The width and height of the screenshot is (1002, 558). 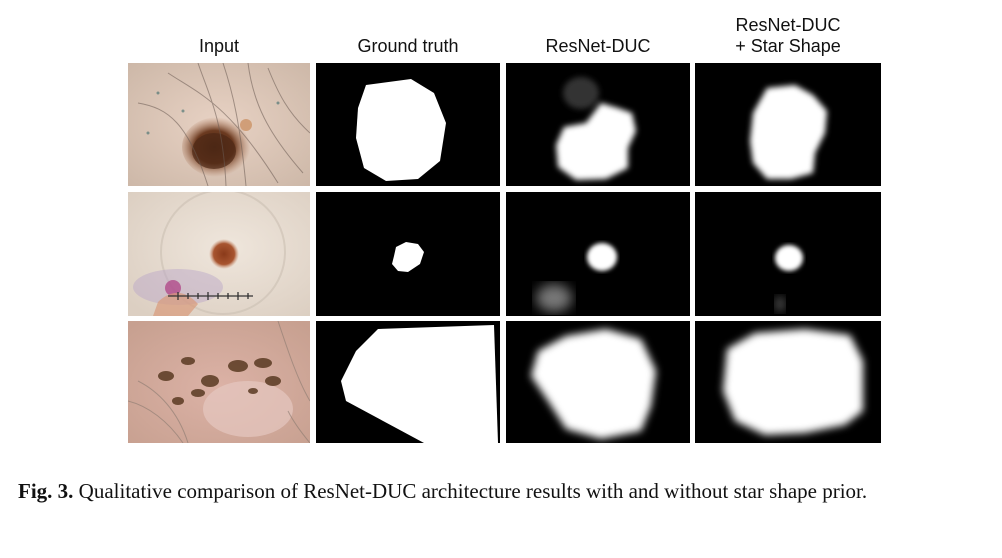 What do you see at coordinates (46, 491) in the screenshot?
I see `figure-label: Fig. 3.` at bounding box center [46, 491].